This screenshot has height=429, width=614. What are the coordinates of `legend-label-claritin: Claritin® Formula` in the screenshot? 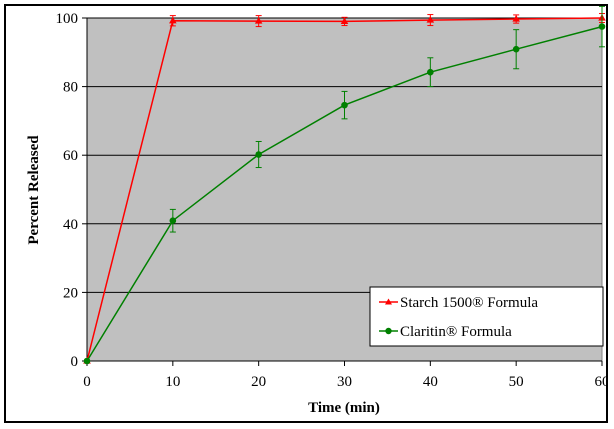 It's located at (456, 332).